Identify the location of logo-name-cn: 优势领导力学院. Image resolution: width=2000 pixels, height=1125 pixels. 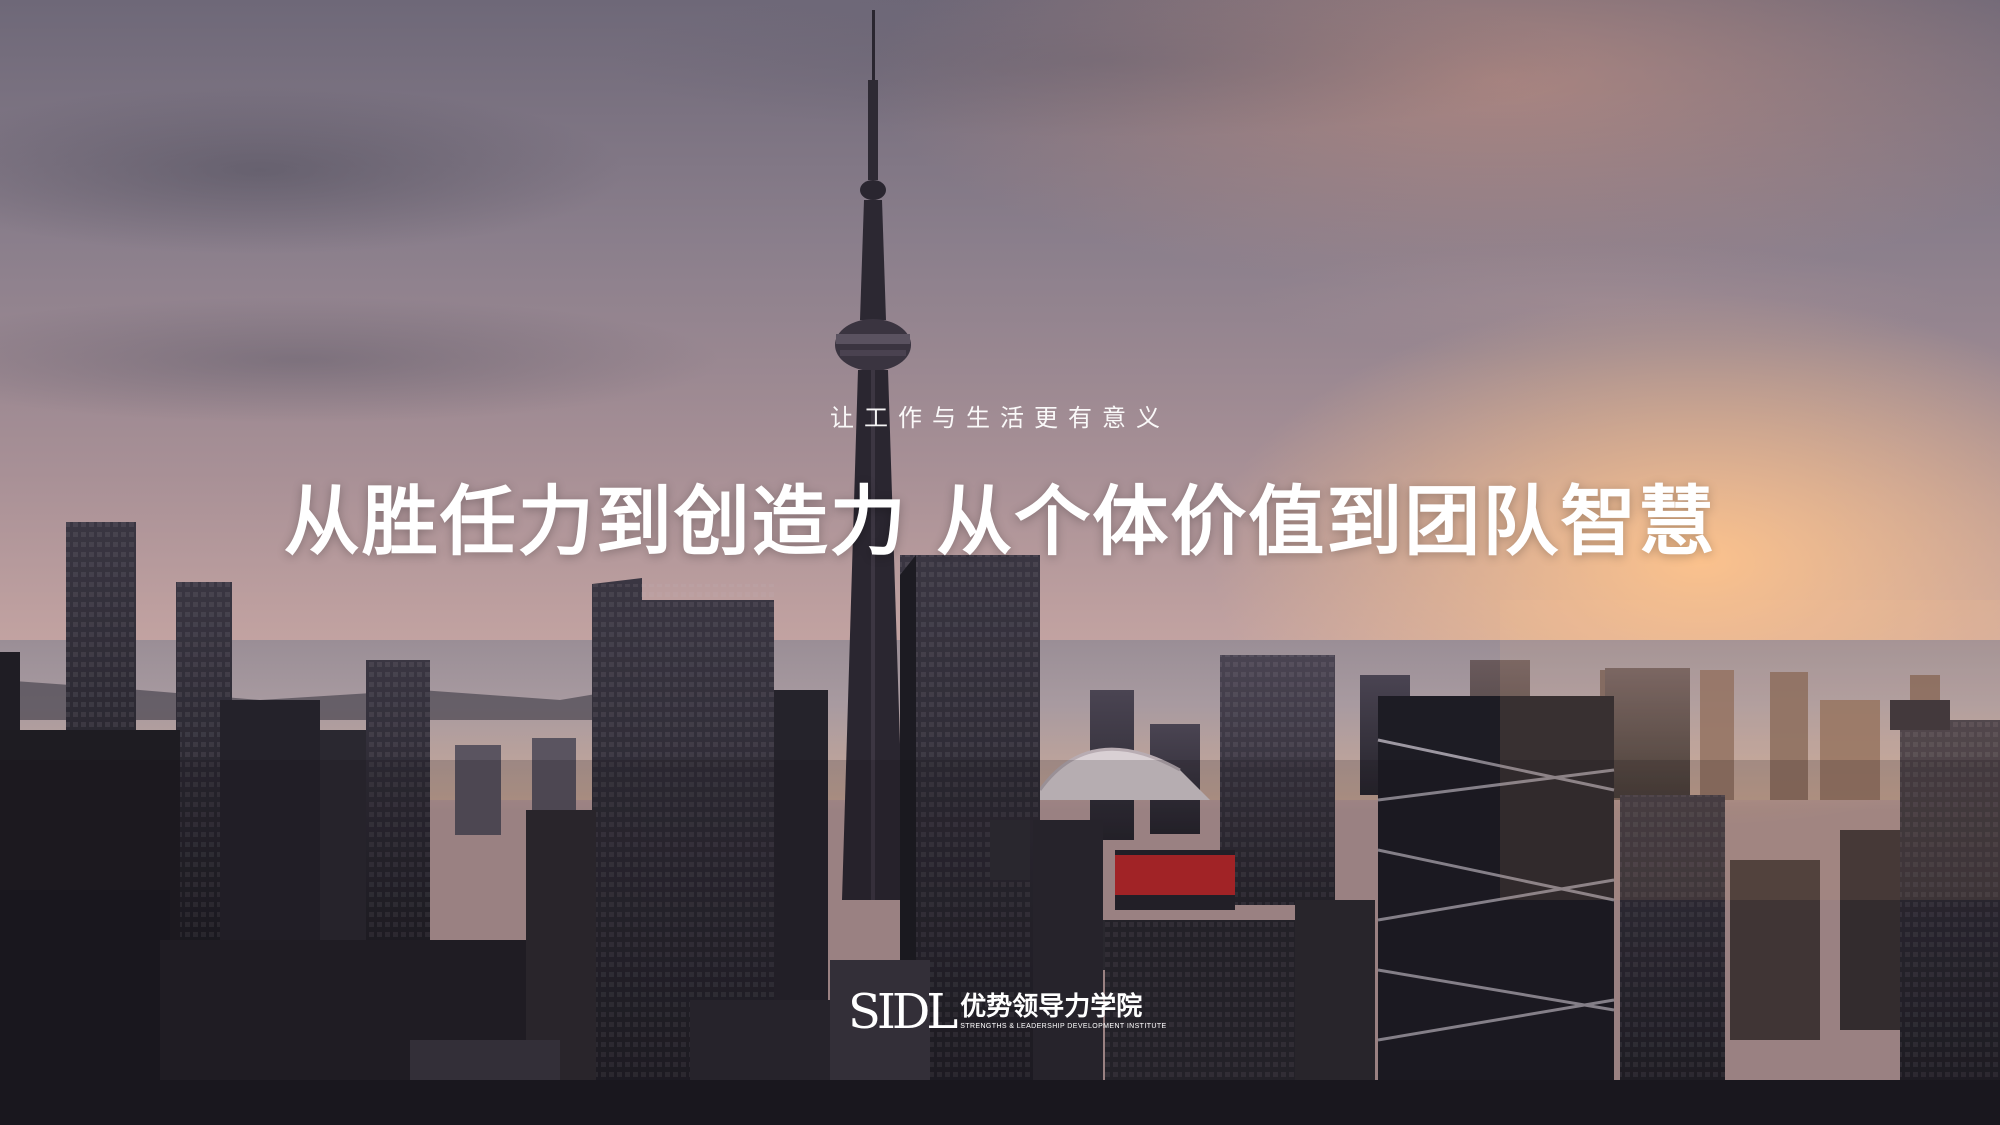
(1051, 1007).